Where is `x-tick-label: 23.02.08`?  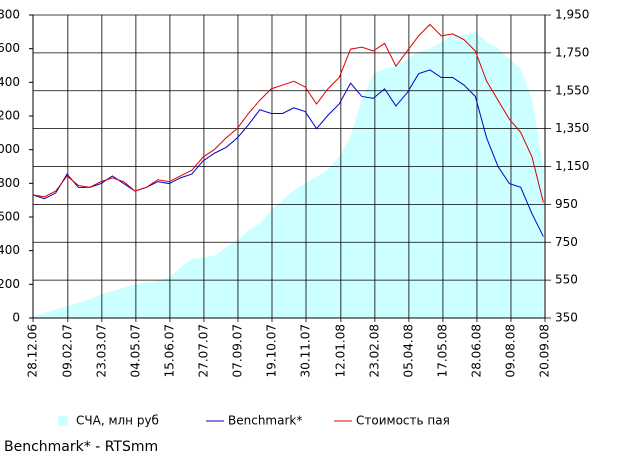
x-tick-label: 23.02.08 is located at coordinates (374, 350).